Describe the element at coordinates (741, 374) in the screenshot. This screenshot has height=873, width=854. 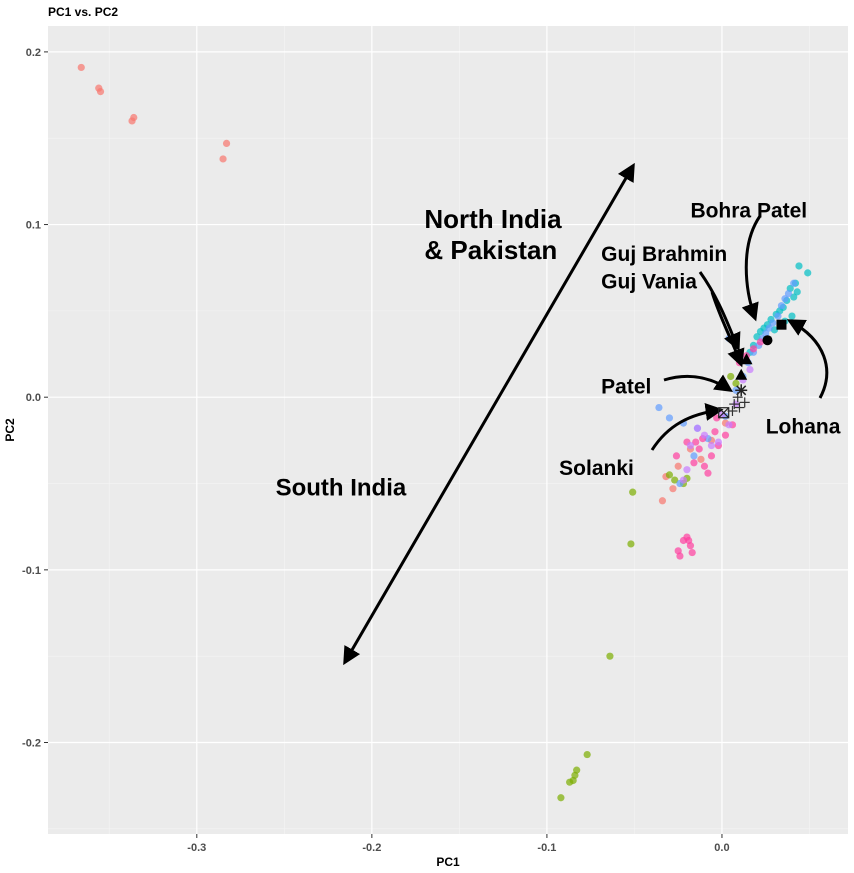
I see `marker-guj-vania` at that location.